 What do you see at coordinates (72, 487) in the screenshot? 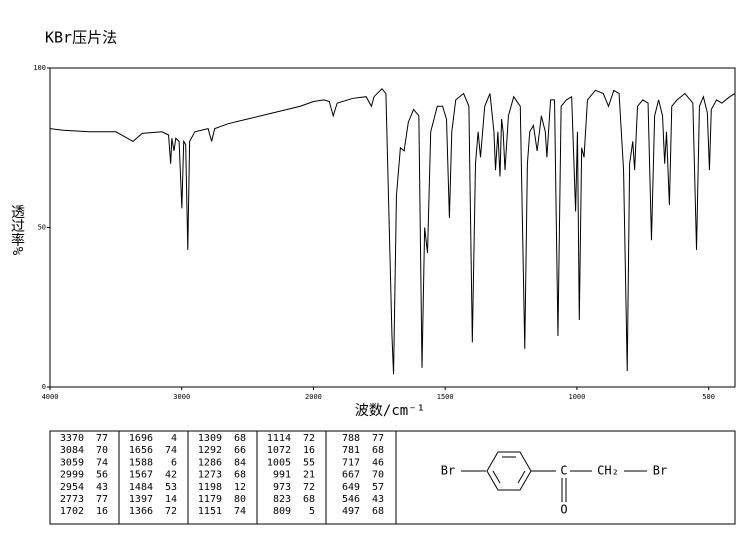
I see `peak-wavenumber: 2954` at bounding box center [72, 487].